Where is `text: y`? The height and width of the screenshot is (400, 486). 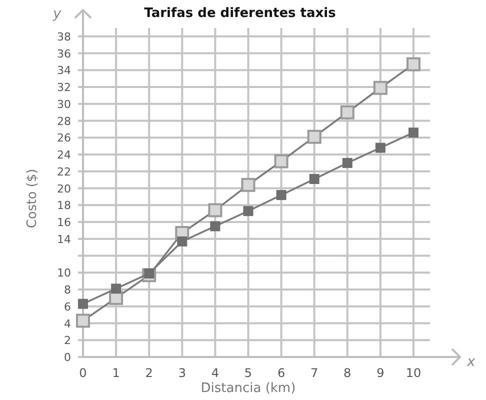
text: y is located at coordinates (57, 14).